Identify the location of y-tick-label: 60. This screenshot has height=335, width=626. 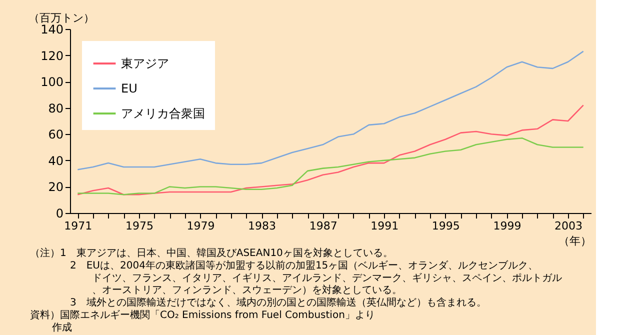
(56, 135).